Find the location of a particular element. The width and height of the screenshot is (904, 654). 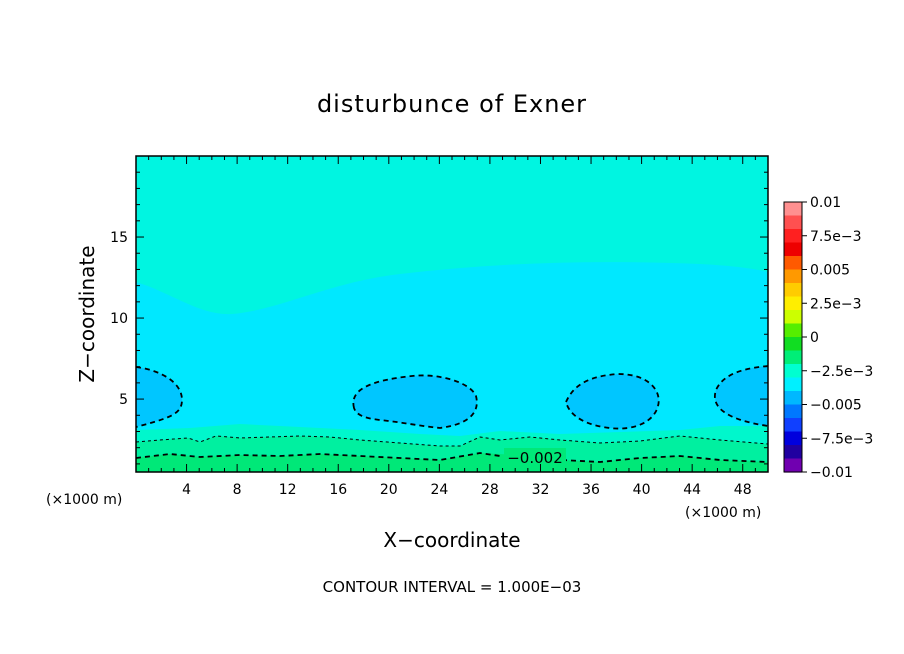

x-tick-label: 40 is located at coordinates (642, 490).